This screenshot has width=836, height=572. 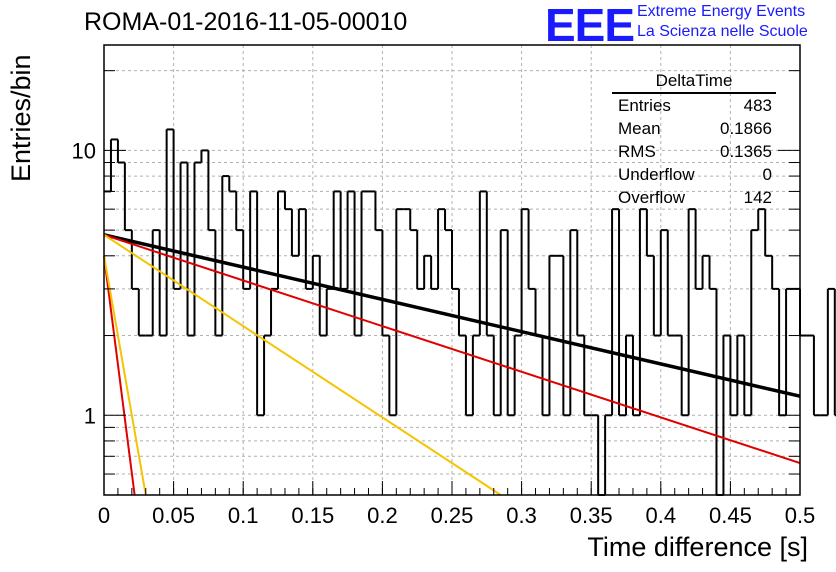 What do you see at coordinates (644, 105) in the screenshot?
I see `stats-label: Entries` at bounding box center [644, 105].